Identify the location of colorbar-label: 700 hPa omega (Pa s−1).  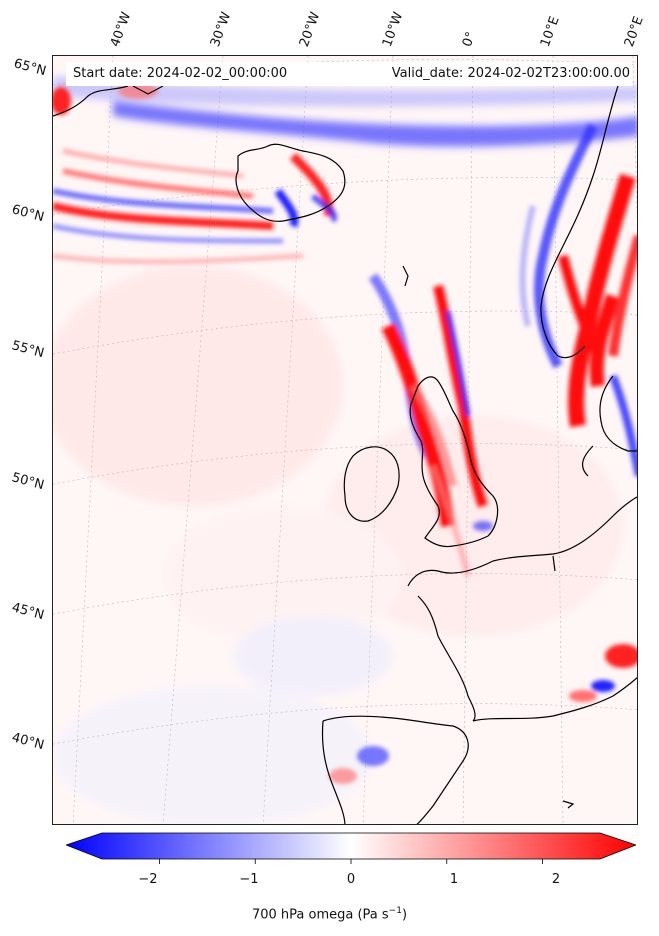
(329, 914).